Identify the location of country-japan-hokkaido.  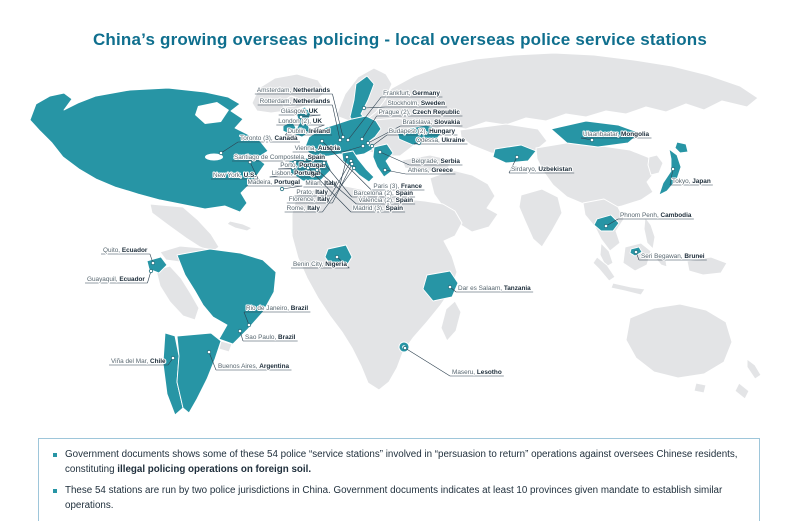
(681, 147).